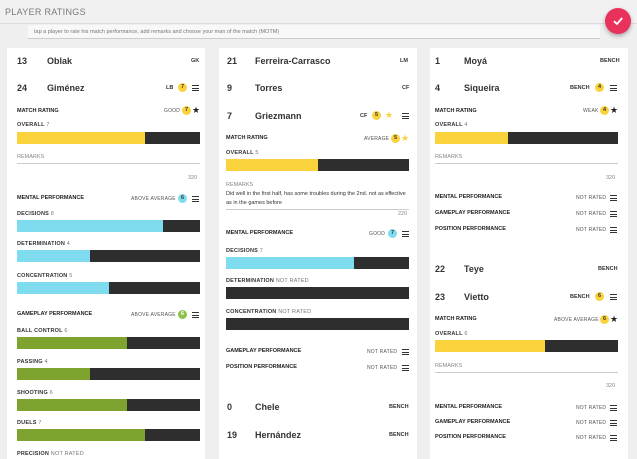 The width and height of the screenshot is (637, 459). I want to click on confirm-button, so click(618, 21).